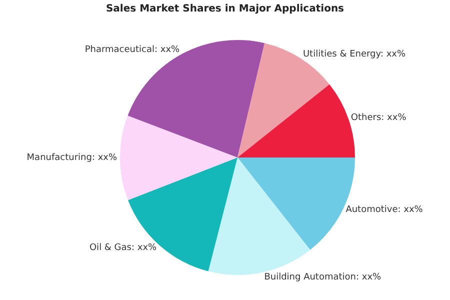  I want to click on chart-title: Sales Market Shares in Major Applications, so click(225, 9).